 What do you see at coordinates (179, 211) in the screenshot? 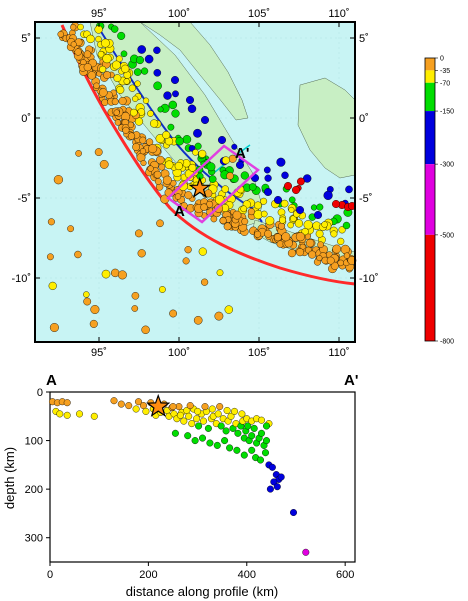
I see `profile-label-start: A` at bounding box center [179, 211].